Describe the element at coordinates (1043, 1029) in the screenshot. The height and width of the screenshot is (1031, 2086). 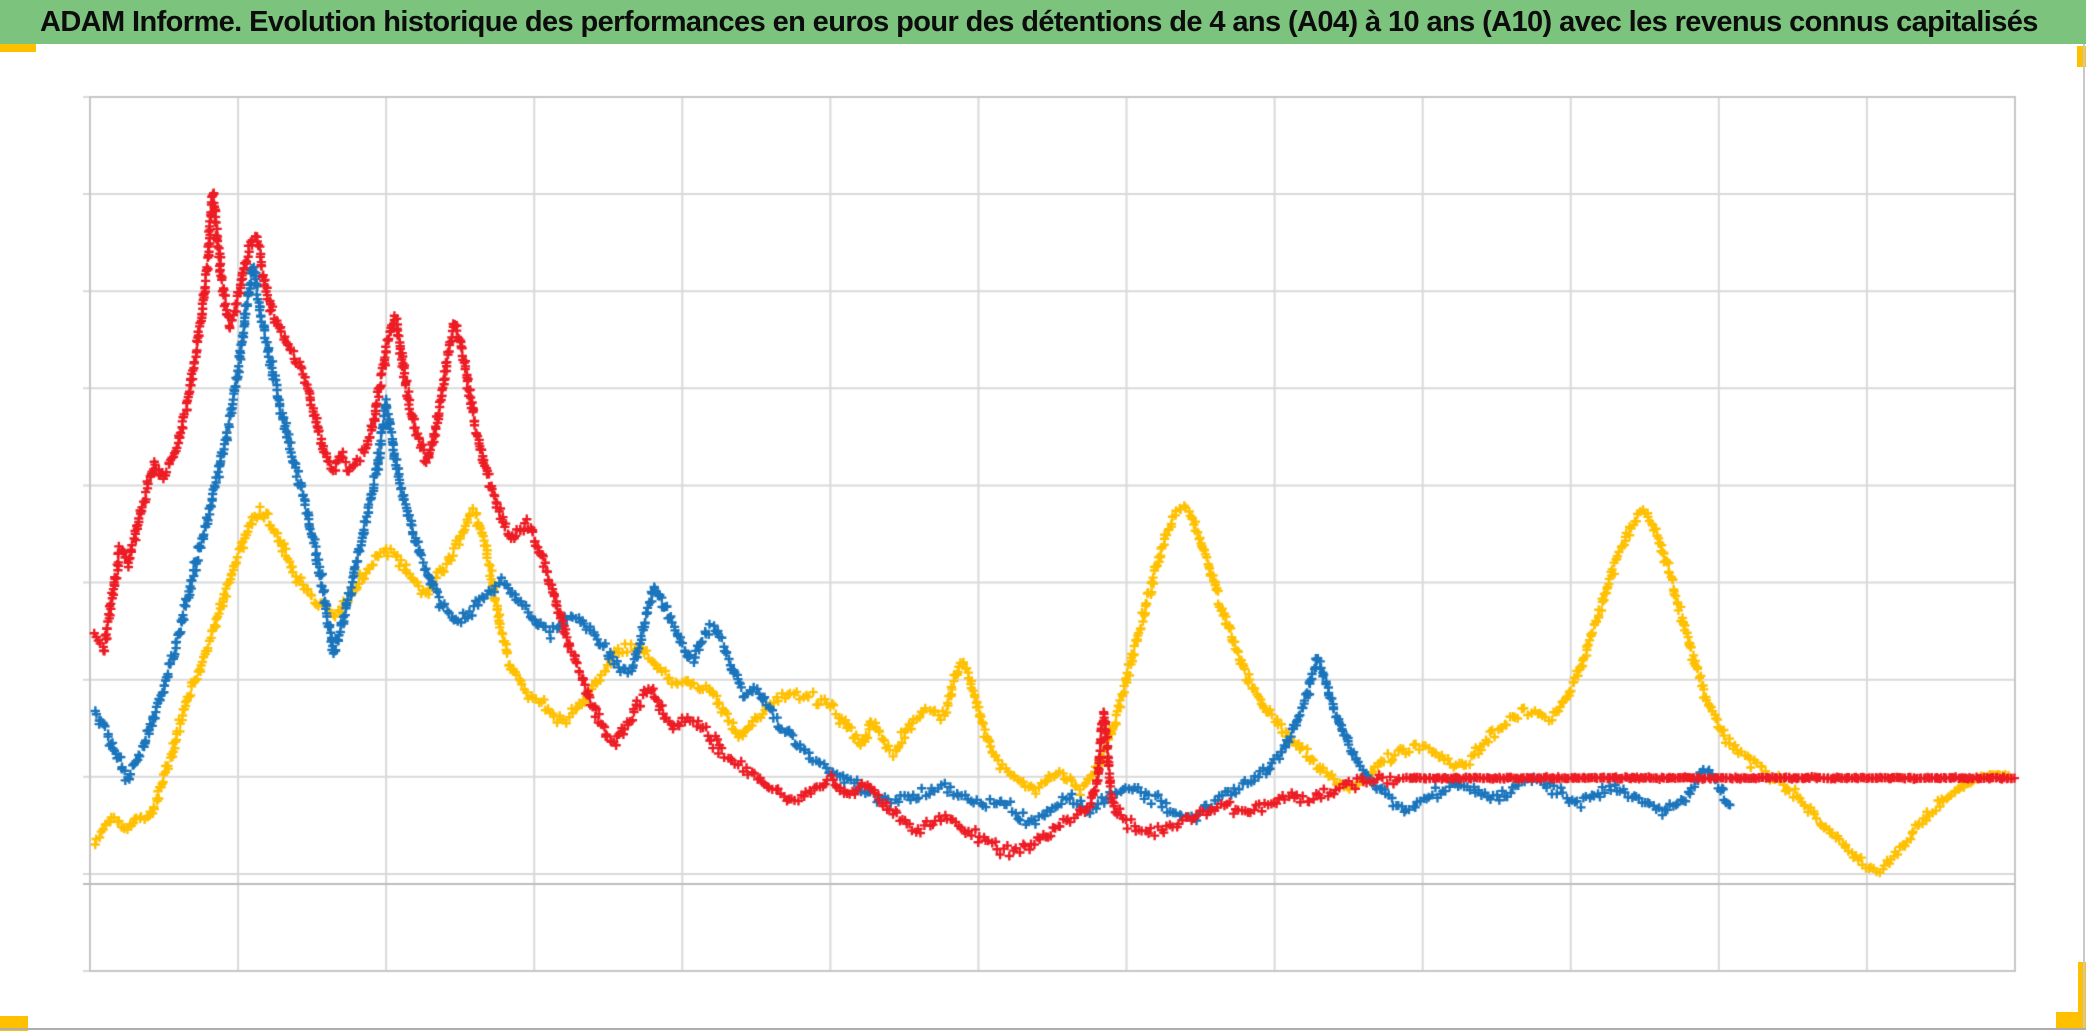
I see `sheet-edge-bottom` at that location.